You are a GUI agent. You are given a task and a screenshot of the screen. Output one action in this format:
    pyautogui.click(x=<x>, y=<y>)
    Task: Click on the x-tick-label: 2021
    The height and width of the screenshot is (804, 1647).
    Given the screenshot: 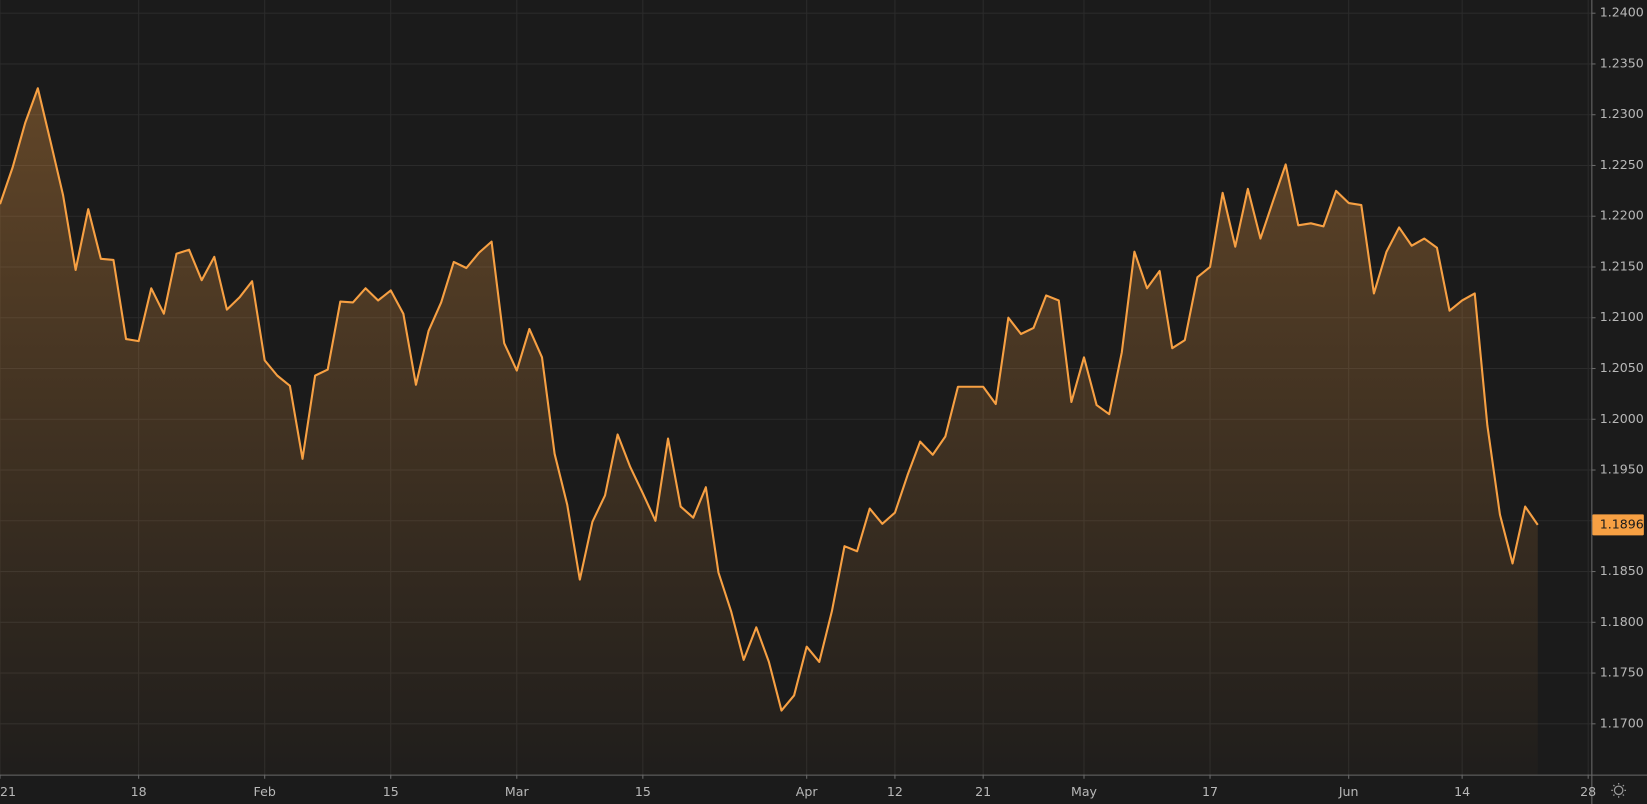 What is the action you would take?
    pyautogui.click(x=8, y=791)
    